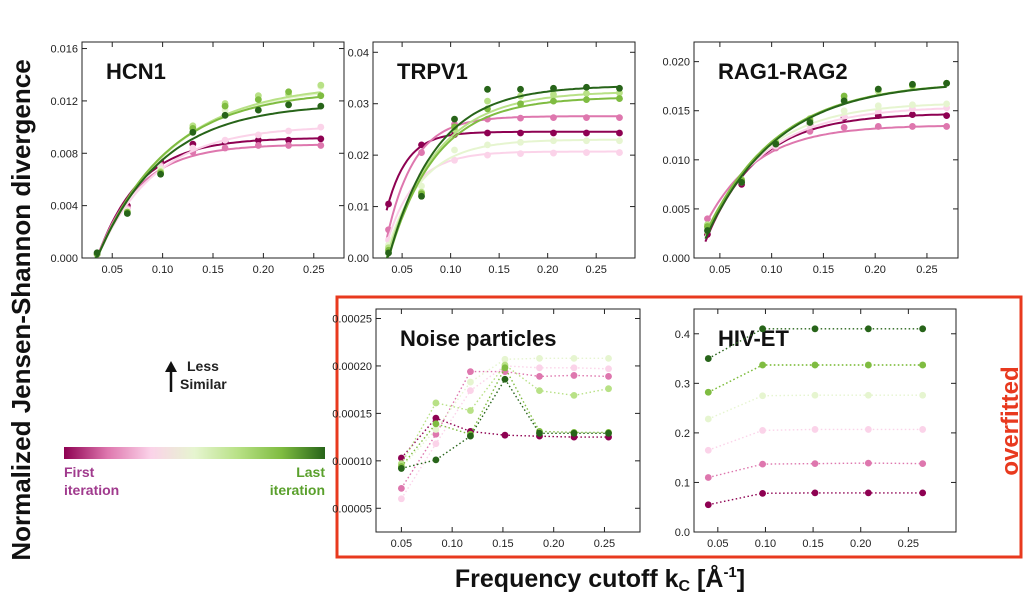 This screenshot has height=595, width=1024. What do you see at coordinates (136, 71) in the screenshot?
I see `panel-title: HCN1` at bounding box center [136, 71].